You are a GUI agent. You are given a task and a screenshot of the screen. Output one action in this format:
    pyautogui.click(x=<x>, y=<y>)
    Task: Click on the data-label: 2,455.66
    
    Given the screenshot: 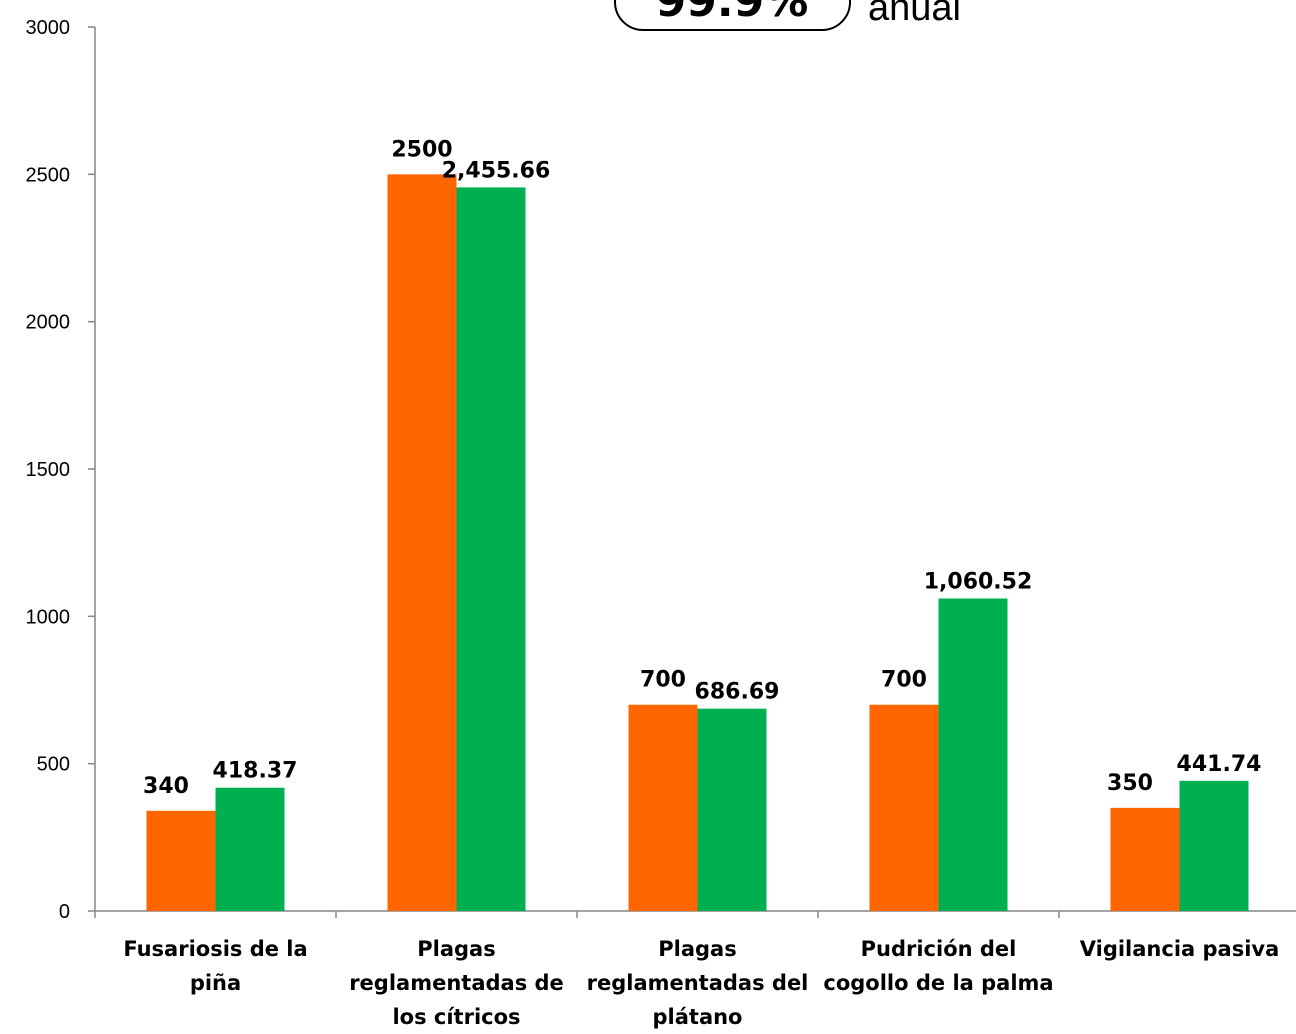 What is the action you would take?
    pyautogui.click(x=496, y=170)
    